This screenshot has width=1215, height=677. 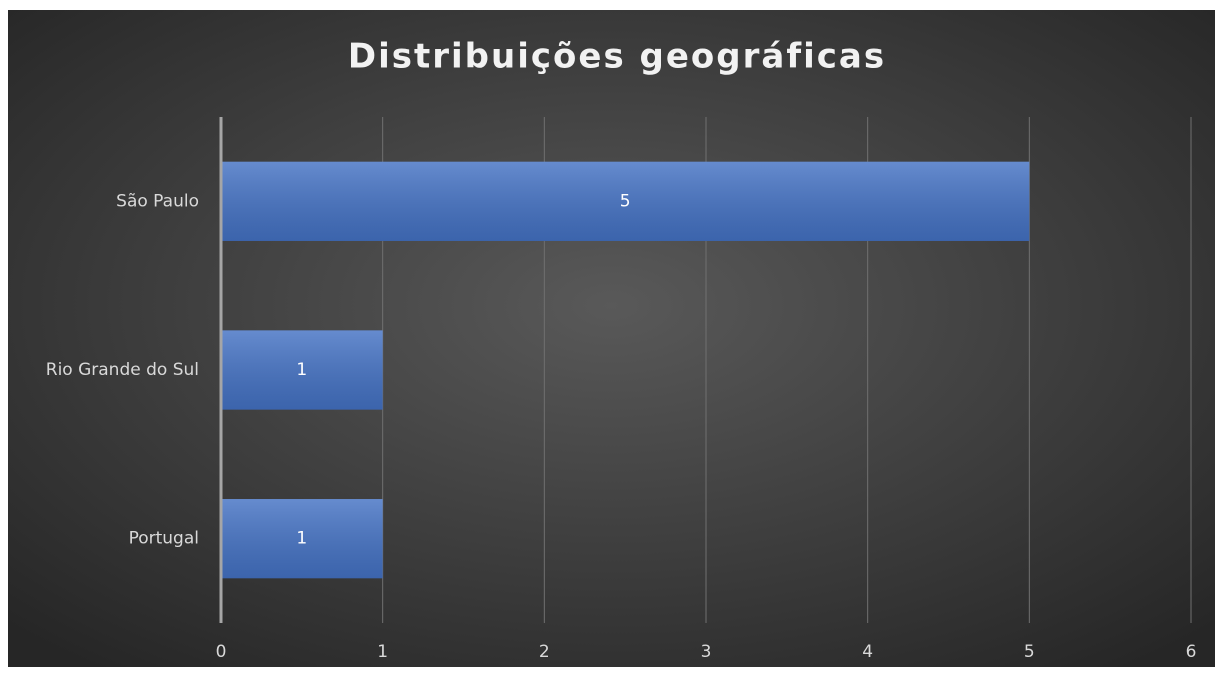 I want to click on x-tick-label: 0, so click(x=221, y=652).